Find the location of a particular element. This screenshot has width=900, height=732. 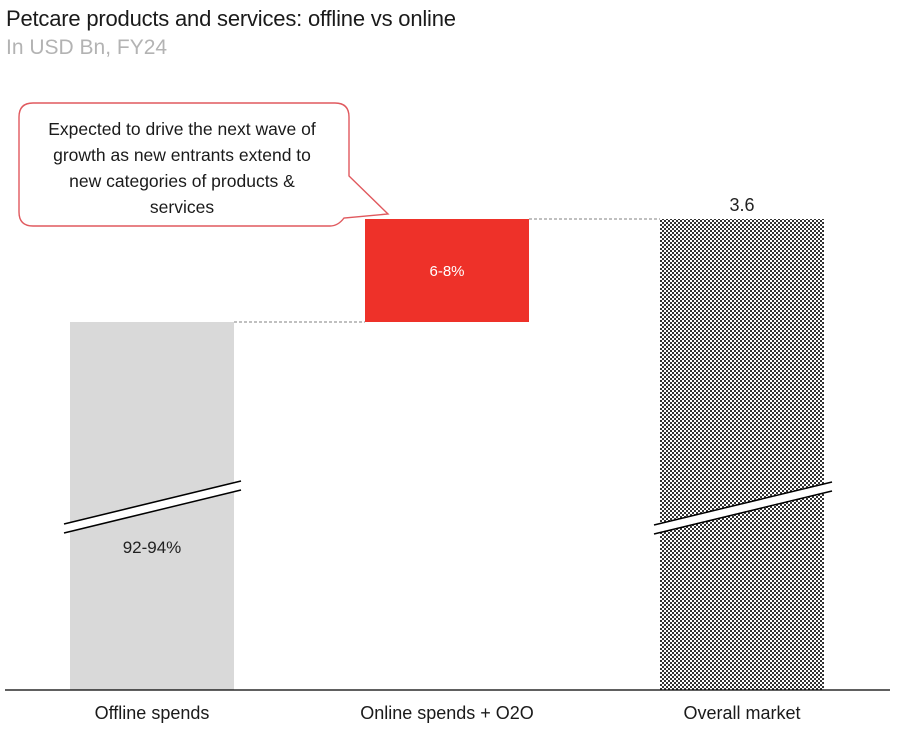

bar-overall-market is located at coordinates (742, 454).